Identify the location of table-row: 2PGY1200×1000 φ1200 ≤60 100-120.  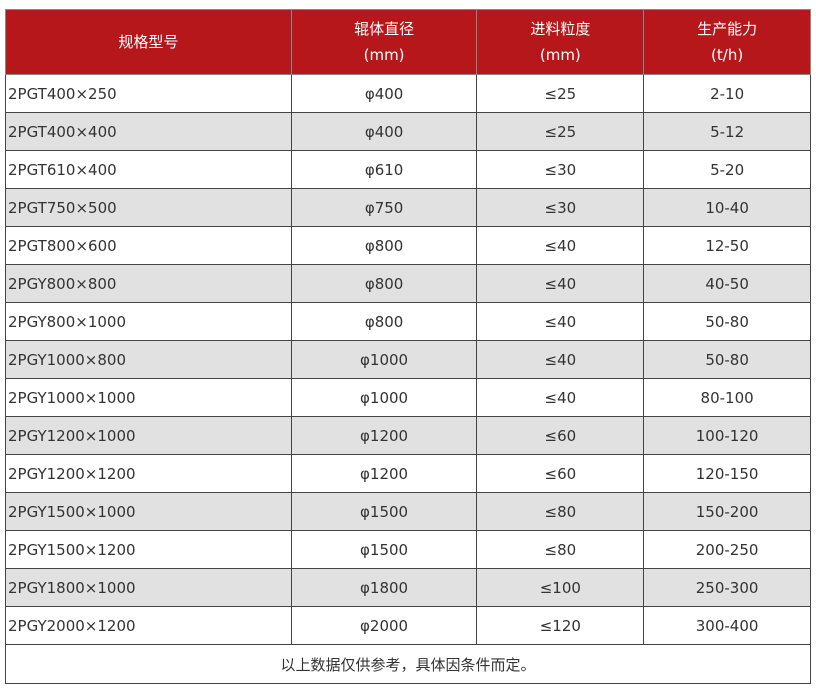
(408, 435).